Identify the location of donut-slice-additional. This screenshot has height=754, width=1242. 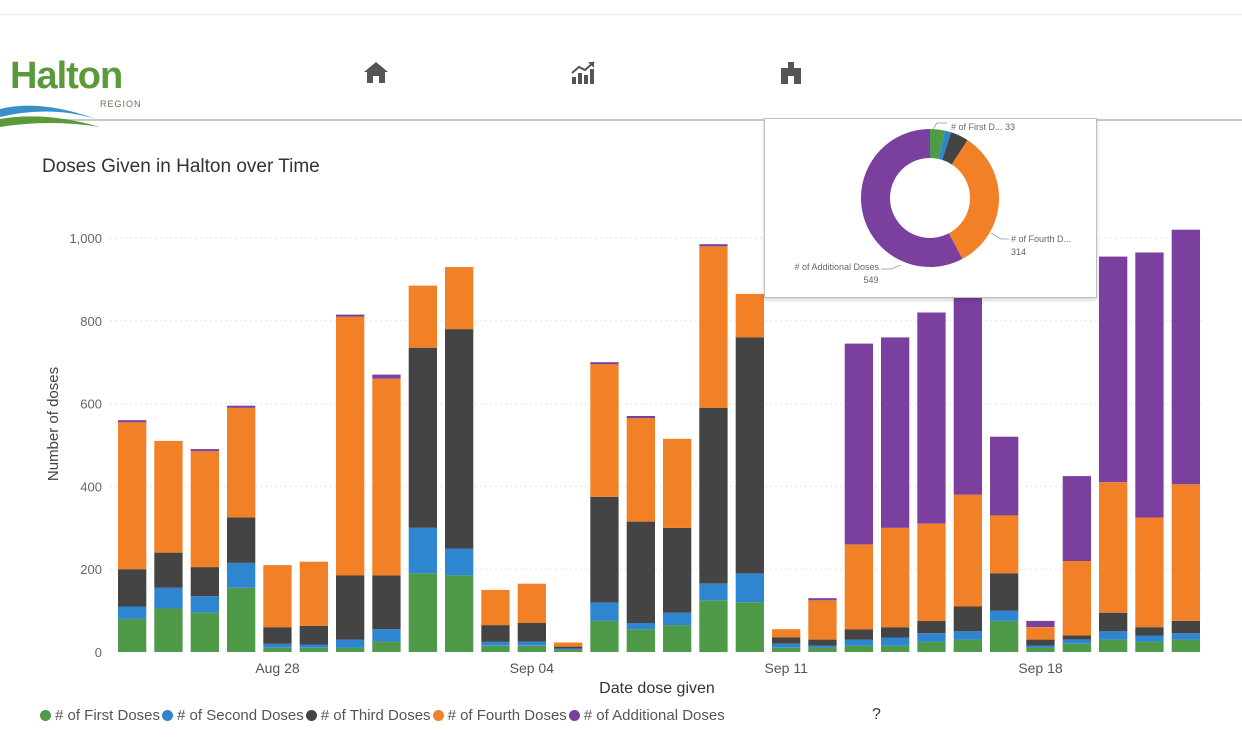
(912, 198).